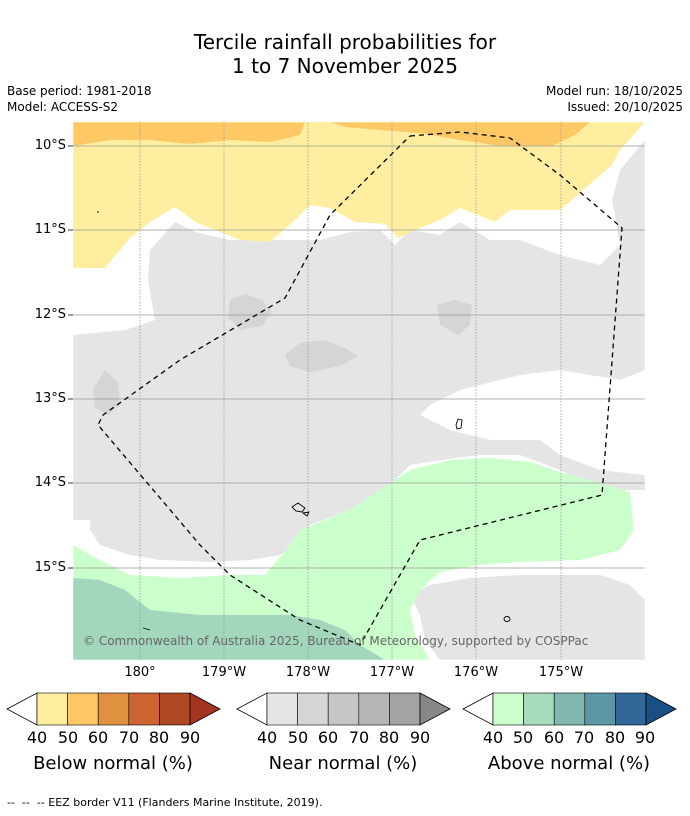 This screenshot has height=816, width=690. Describe the element at coordinates (554, 737) in the screenshot. I see `above-tick-60: 60` at that location.